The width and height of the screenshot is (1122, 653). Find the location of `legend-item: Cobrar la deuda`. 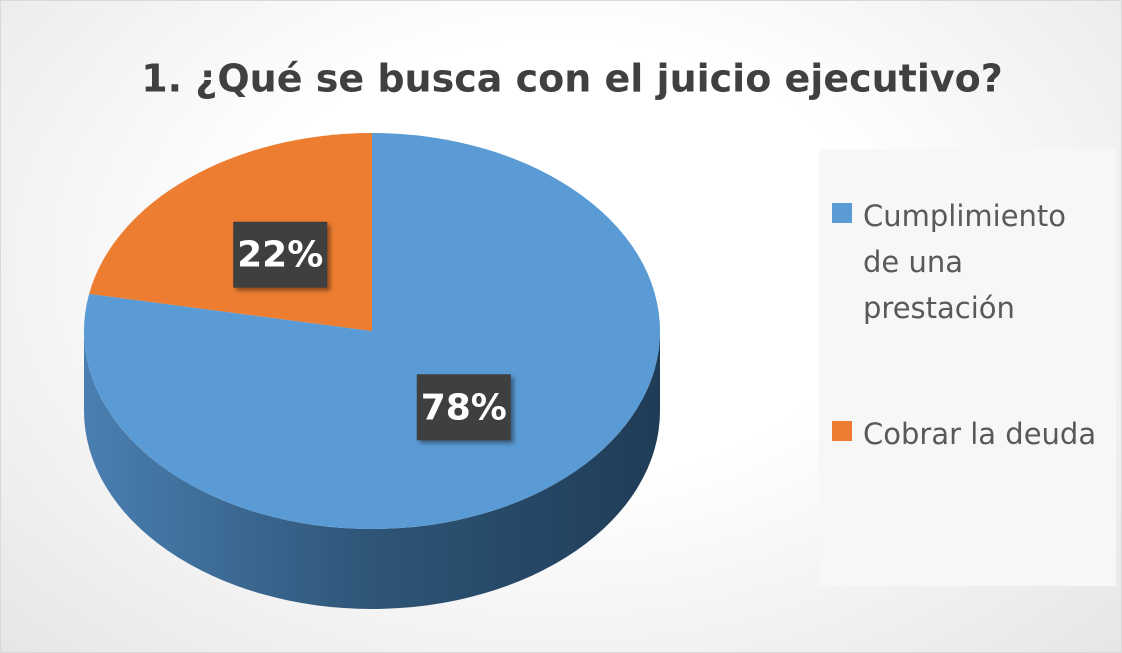

legend-item: Cobrar la deuda is located at coordinates (972, 434).